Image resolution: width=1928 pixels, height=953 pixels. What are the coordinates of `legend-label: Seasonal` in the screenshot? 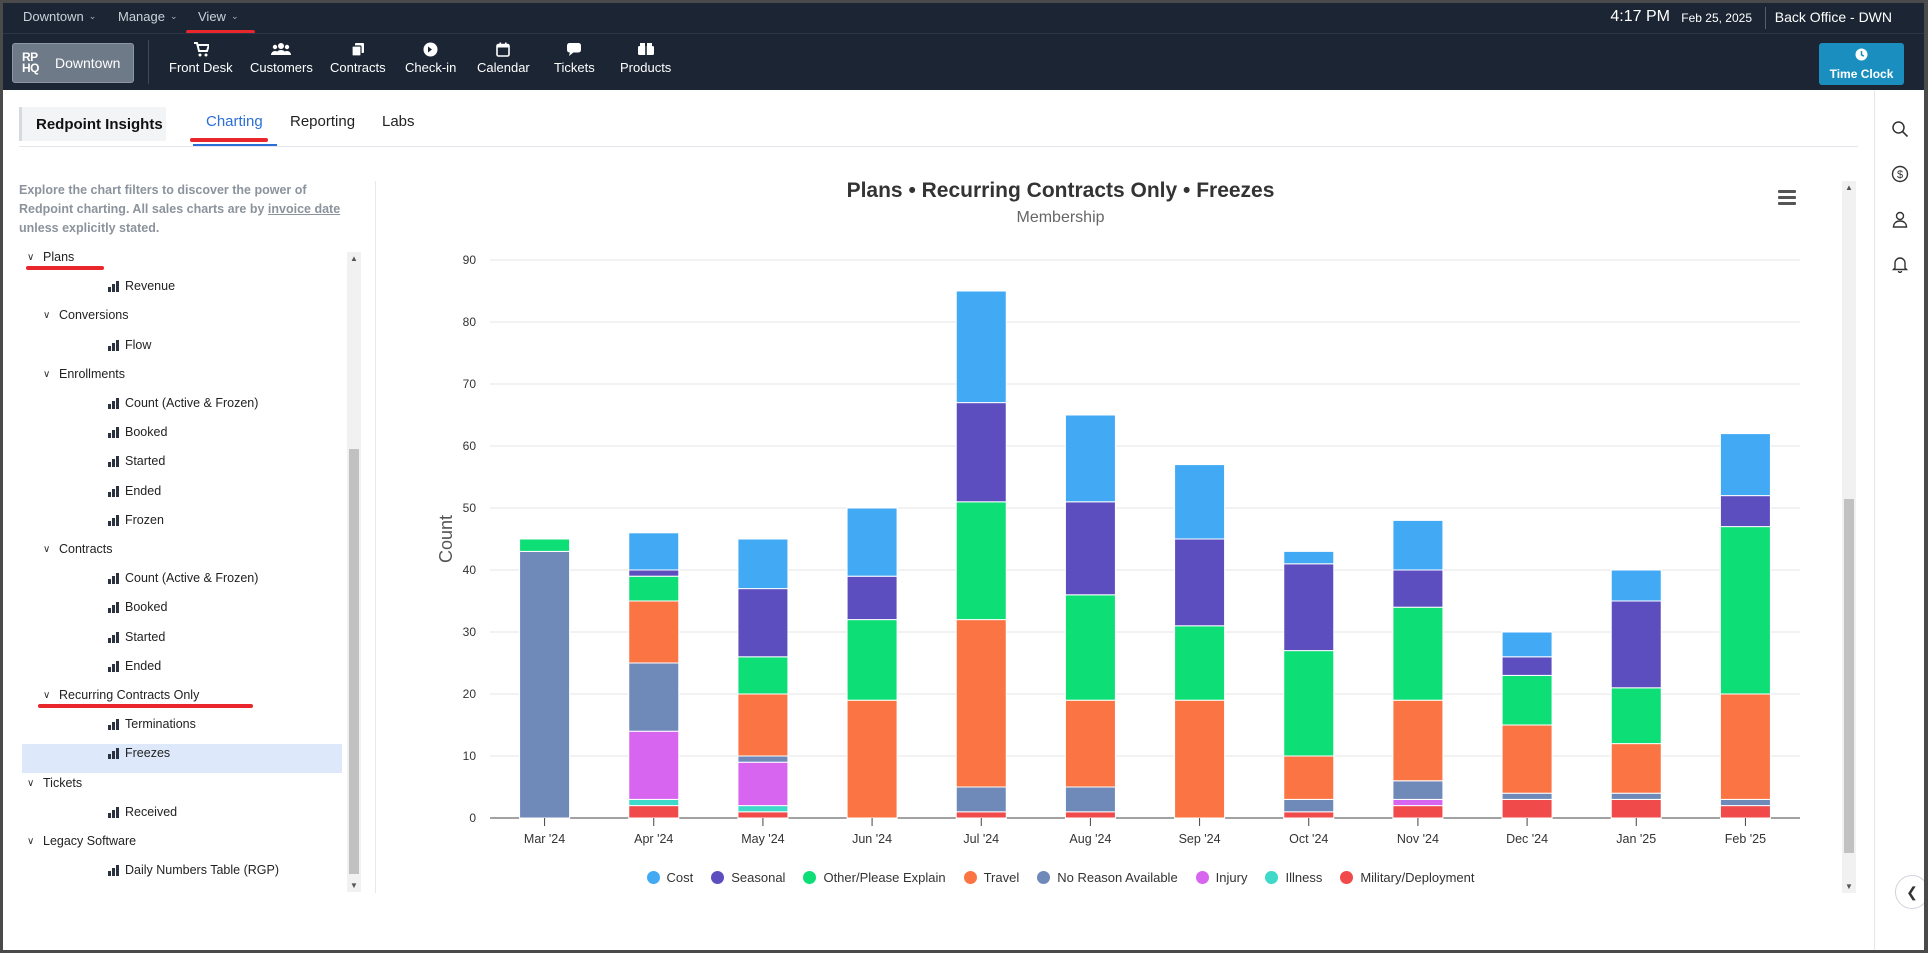 It's located at (758, 877).